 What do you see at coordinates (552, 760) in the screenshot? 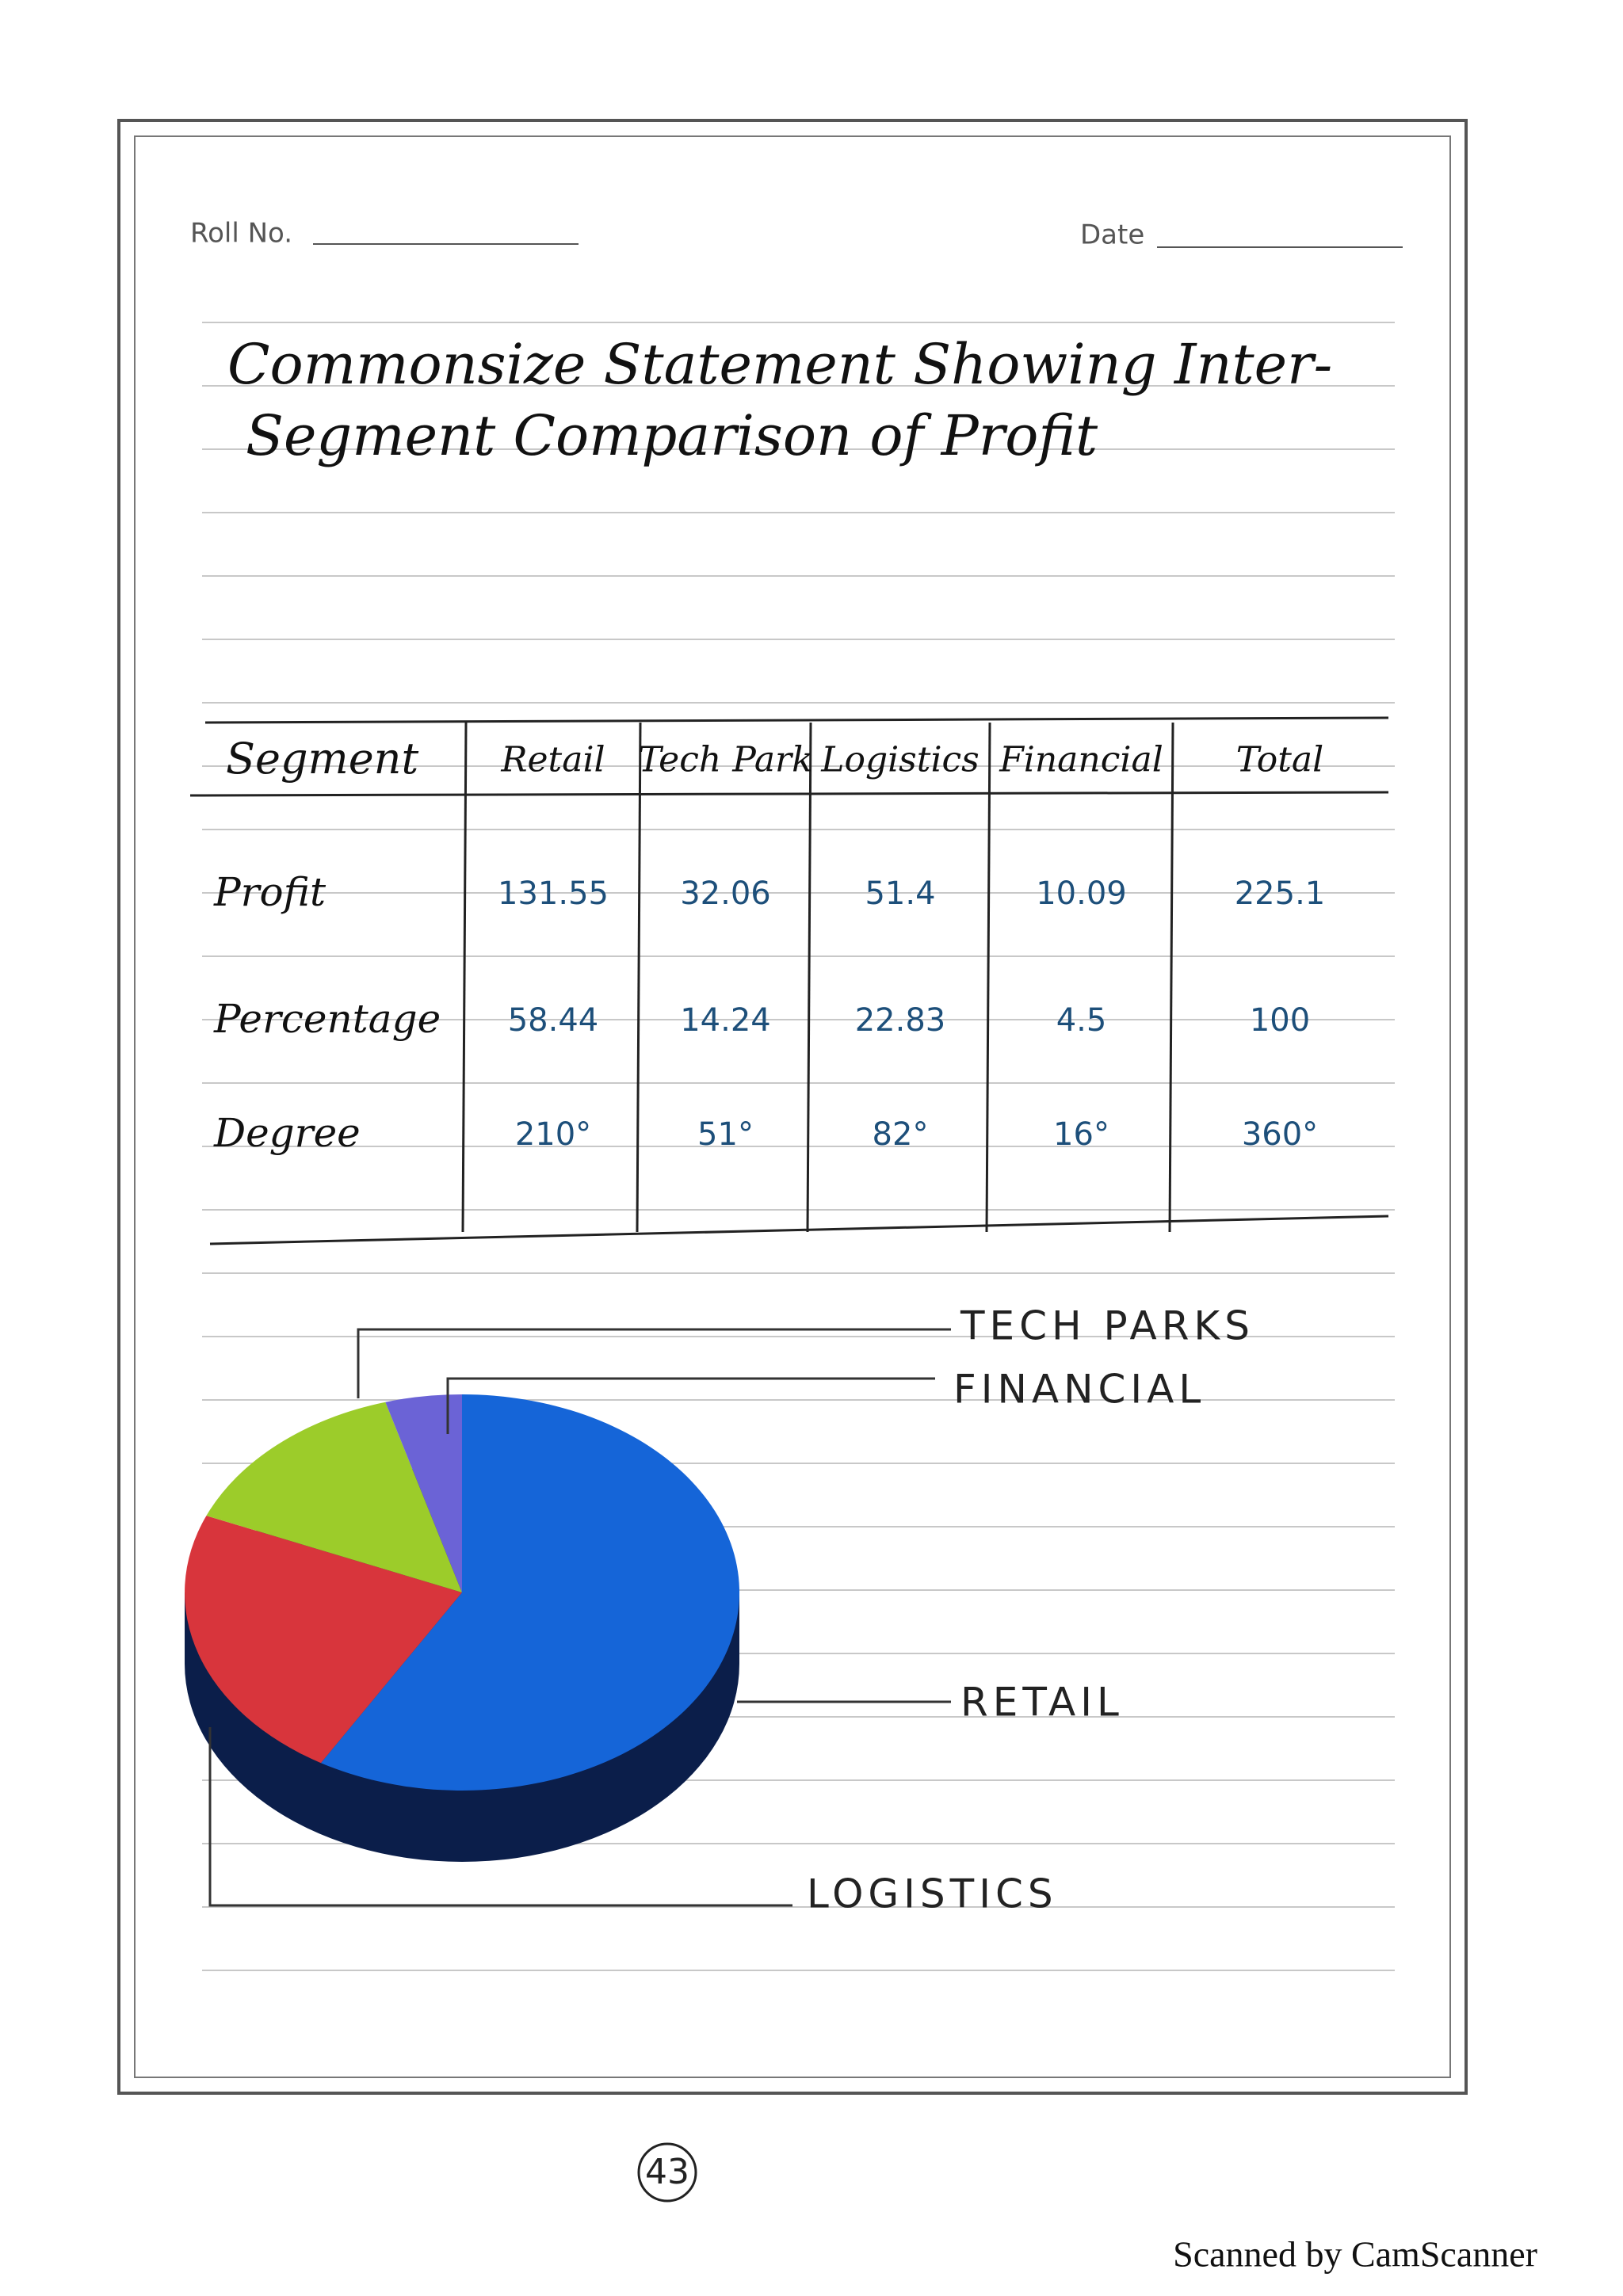
I see `table-header-cell: Retail` at bounding box center [552, 760].